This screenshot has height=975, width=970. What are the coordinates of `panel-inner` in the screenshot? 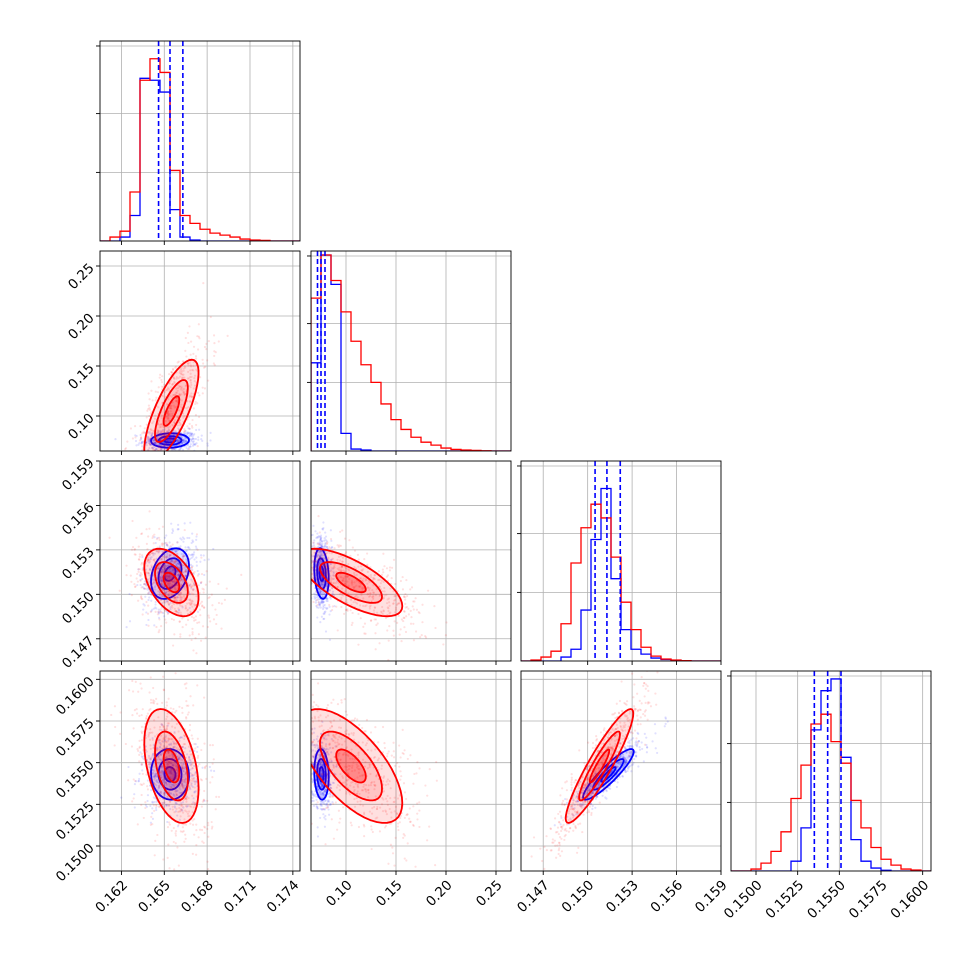 It's located at (200, 776).